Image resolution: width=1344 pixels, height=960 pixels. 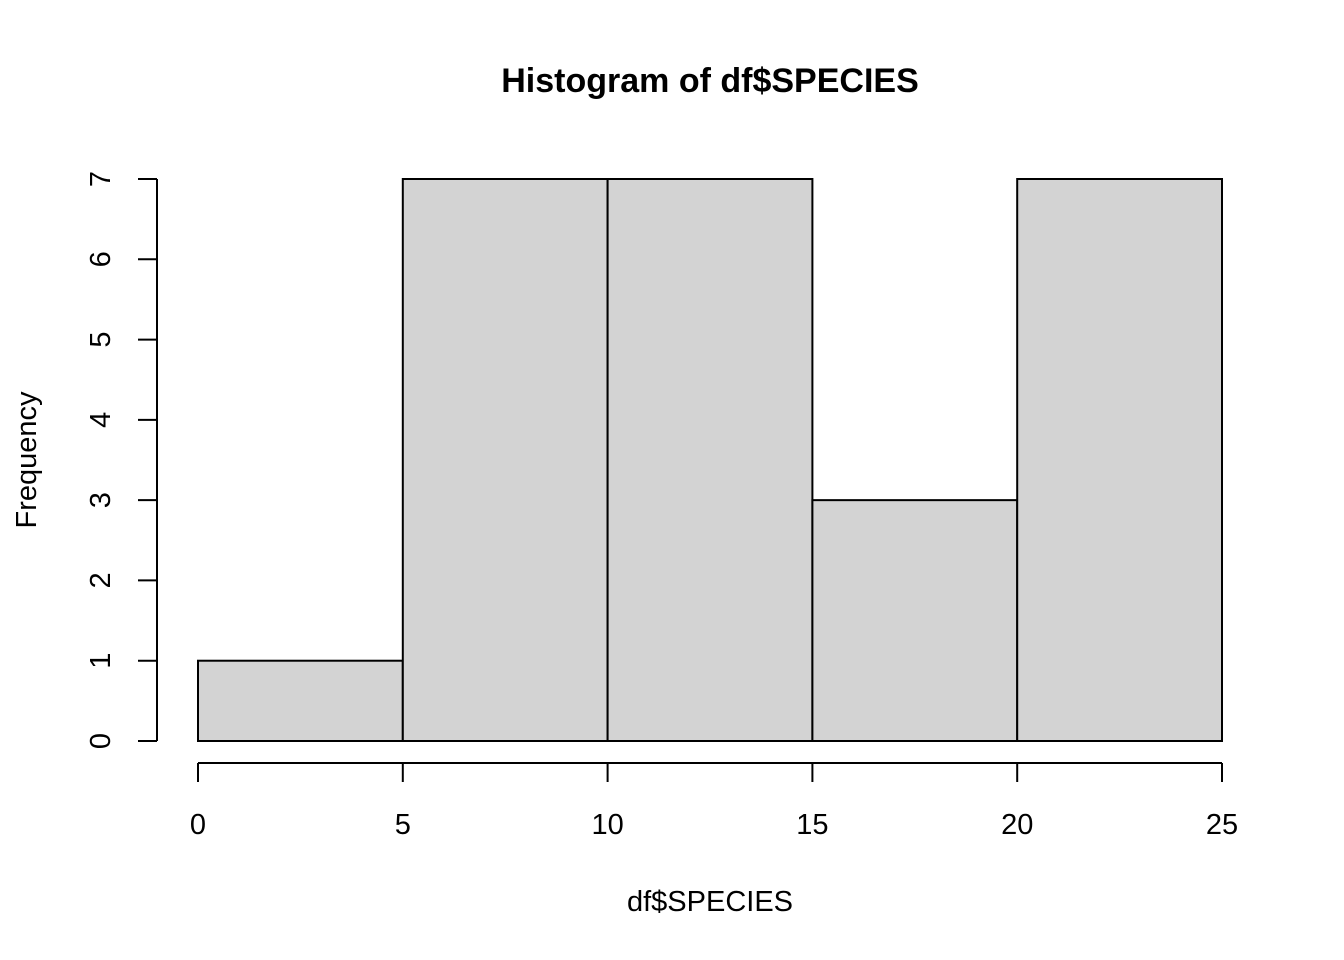 I want to click on x-tick-label-1: 5, so click(x=403, y=825).